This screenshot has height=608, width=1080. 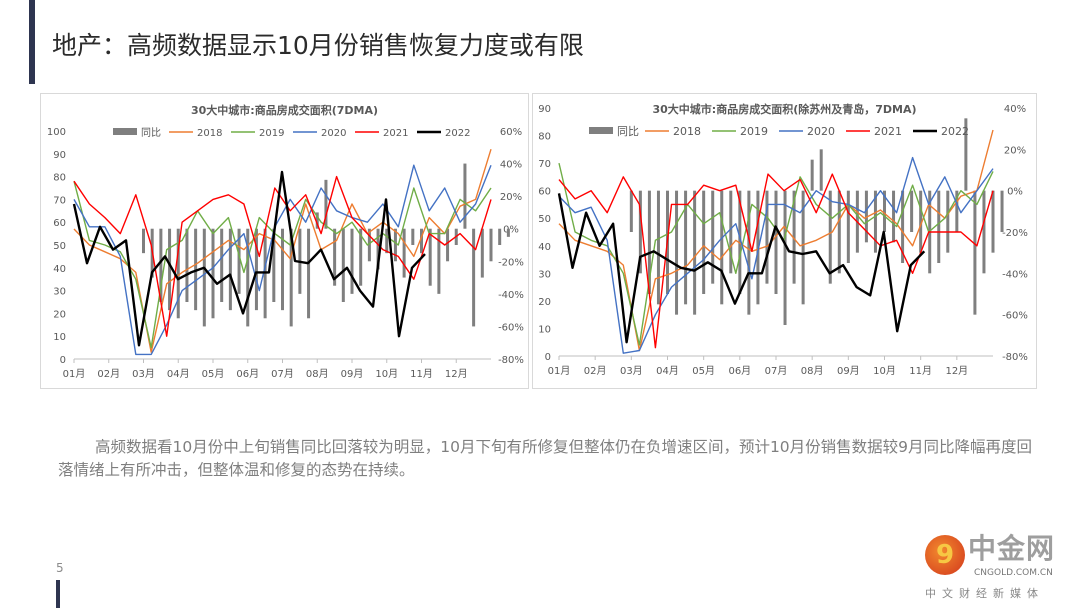 I want to click on logo-icon: 9, so click(x=945, y=555).